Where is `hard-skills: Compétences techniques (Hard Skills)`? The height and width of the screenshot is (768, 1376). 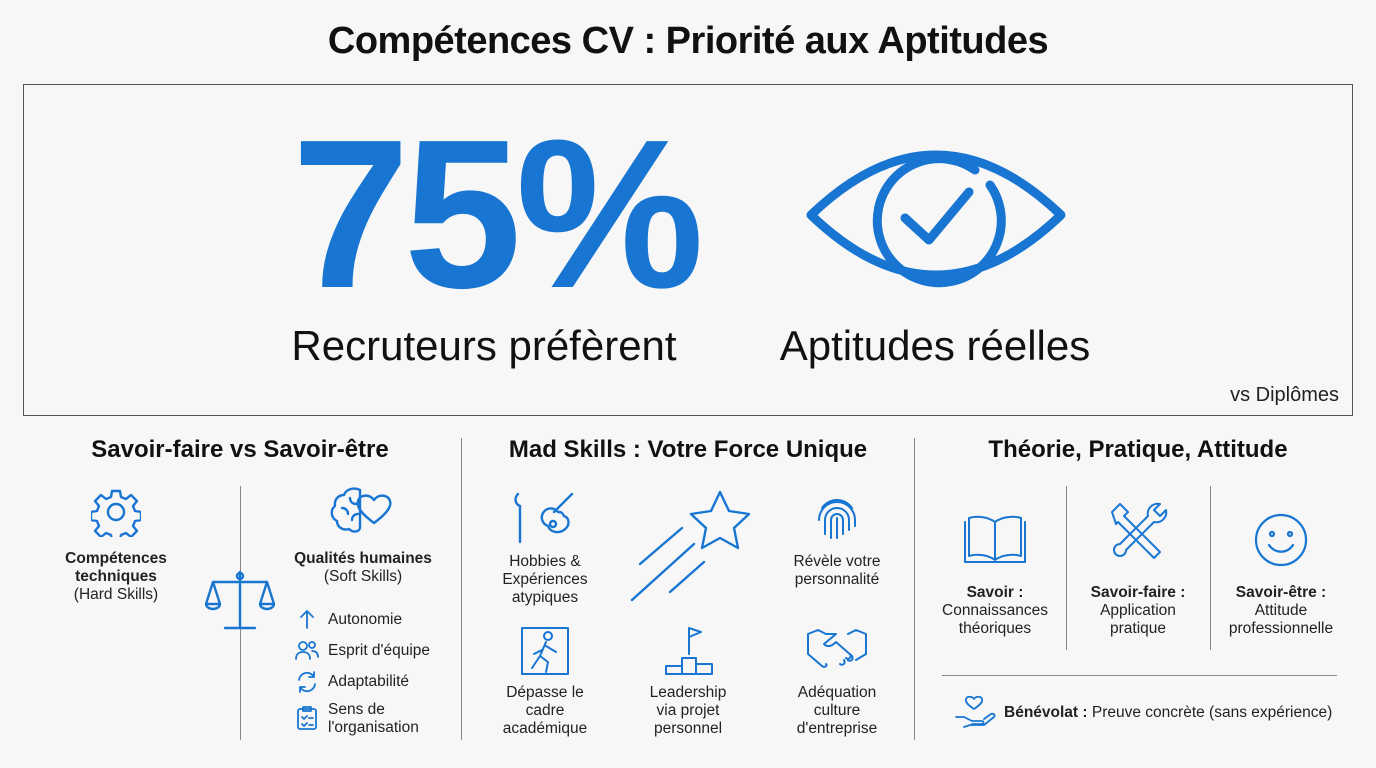
hard-skills: Compétences techniques (Hard Skills) is located at coordinates (116, 577).